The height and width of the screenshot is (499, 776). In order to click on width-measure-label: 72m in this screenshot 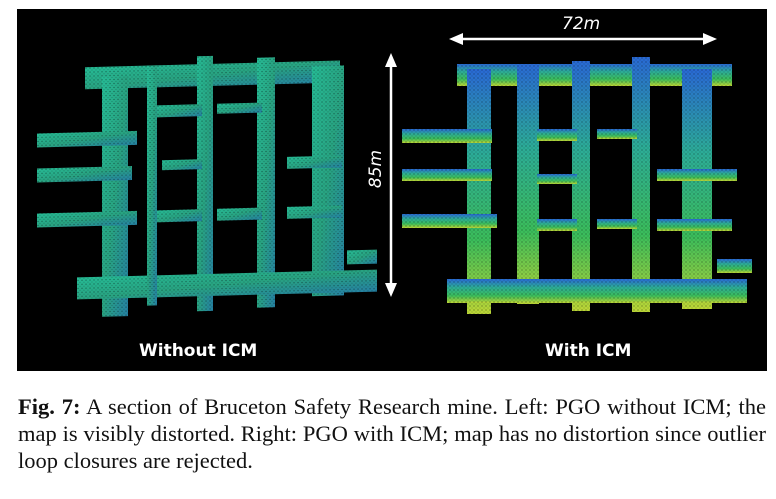, I will do `click(581, 24)`.